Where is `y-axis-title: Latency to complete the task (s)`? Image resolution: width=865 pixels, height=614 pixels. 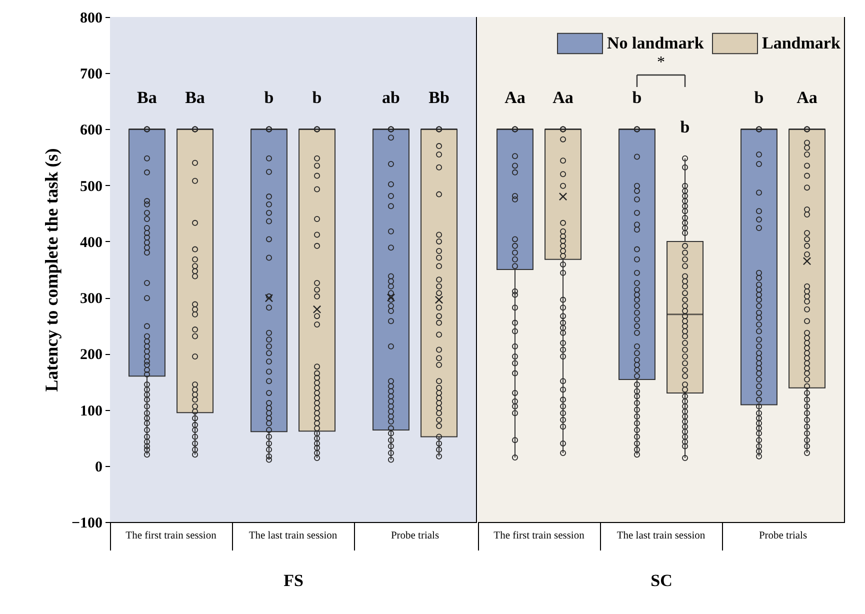
y-axis-title: Latency to complete the task (s) is located at coordinates (51, 270).